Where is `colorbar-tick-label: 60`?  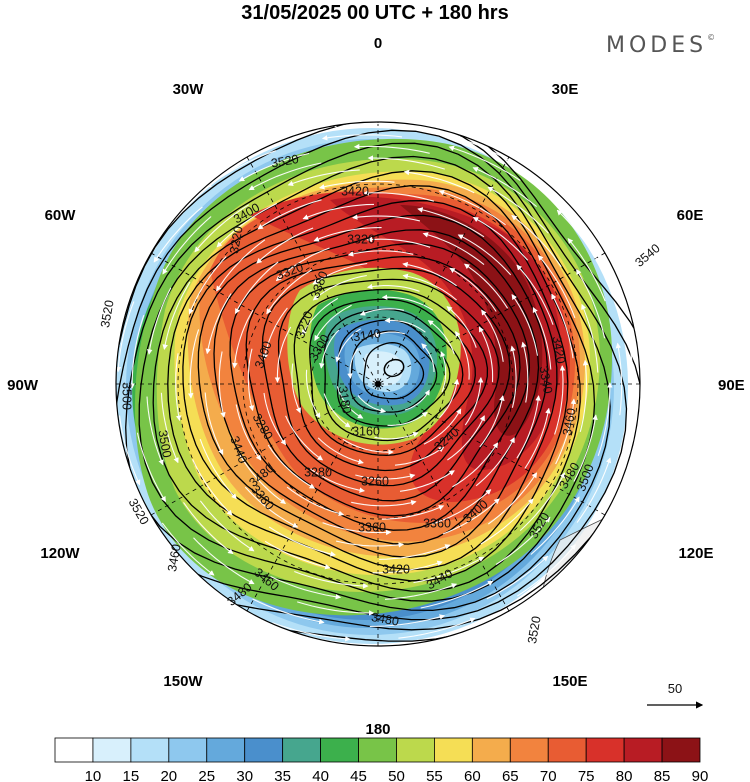 colorbar-tick-label: 60 is located at coordinates (472, 775).